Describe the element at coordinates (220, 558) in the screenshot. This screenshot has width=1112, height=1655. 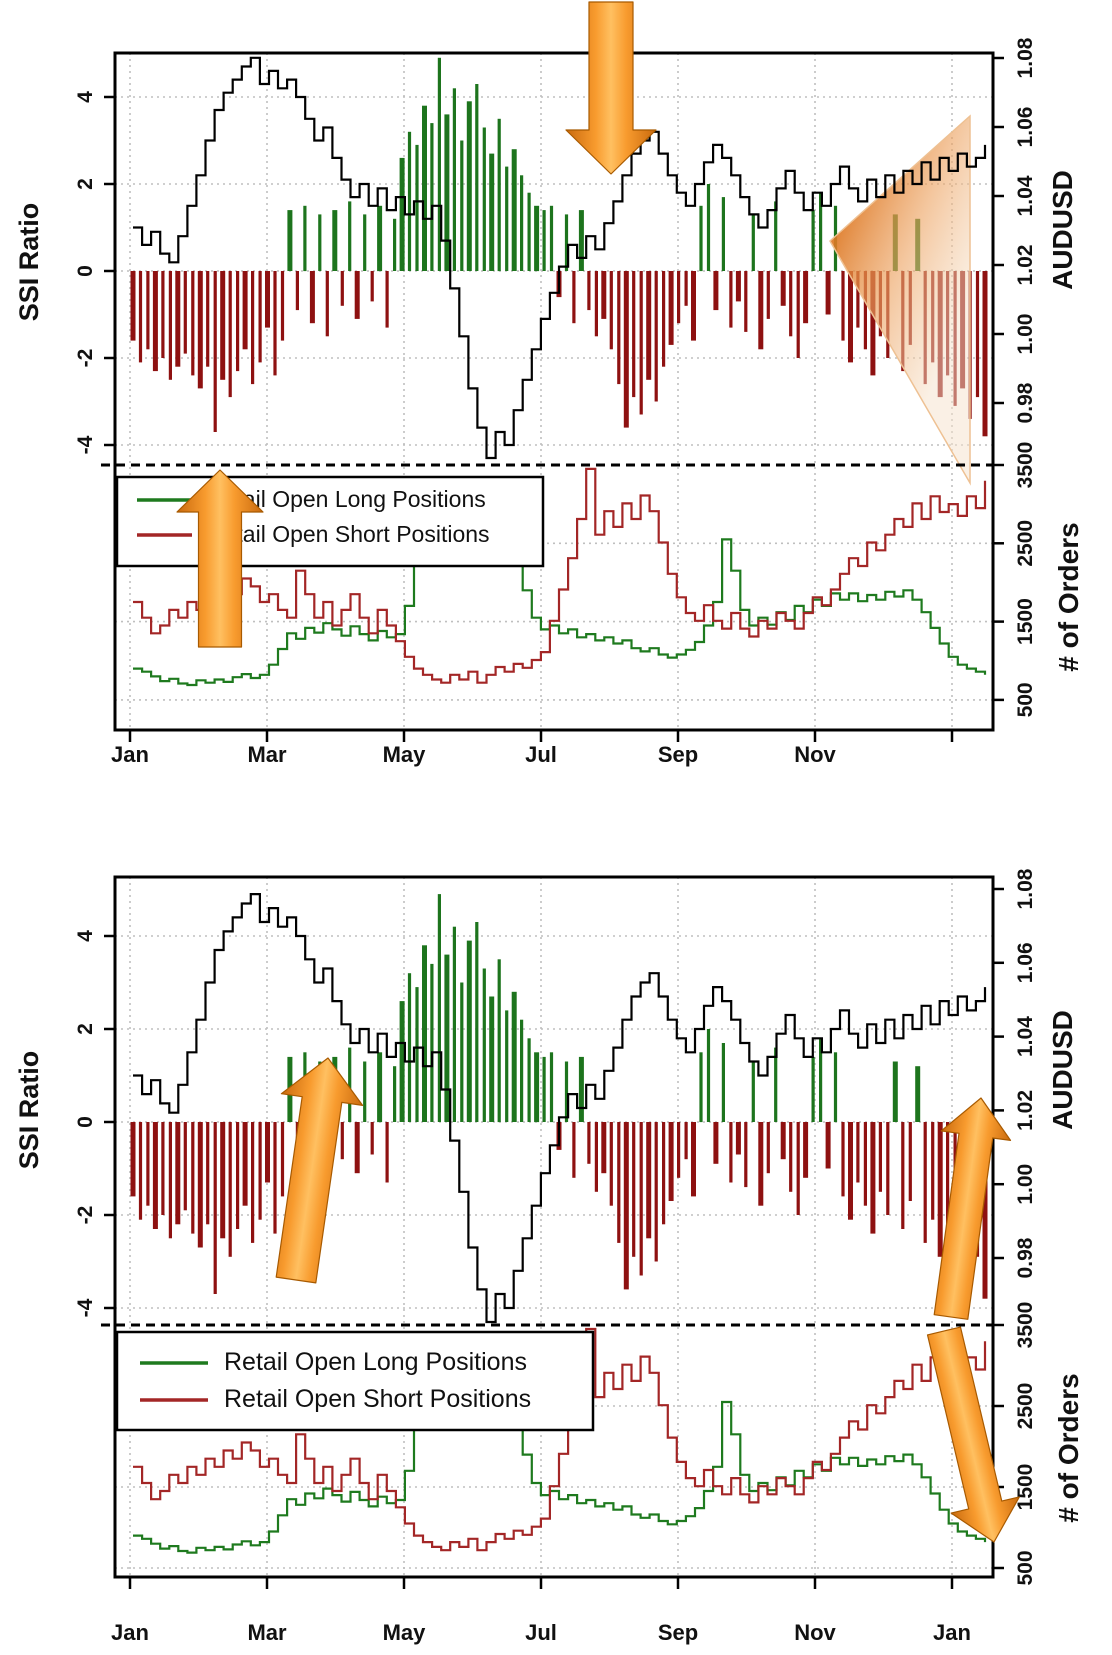
I see `up-arrow-over-legend` at that location.